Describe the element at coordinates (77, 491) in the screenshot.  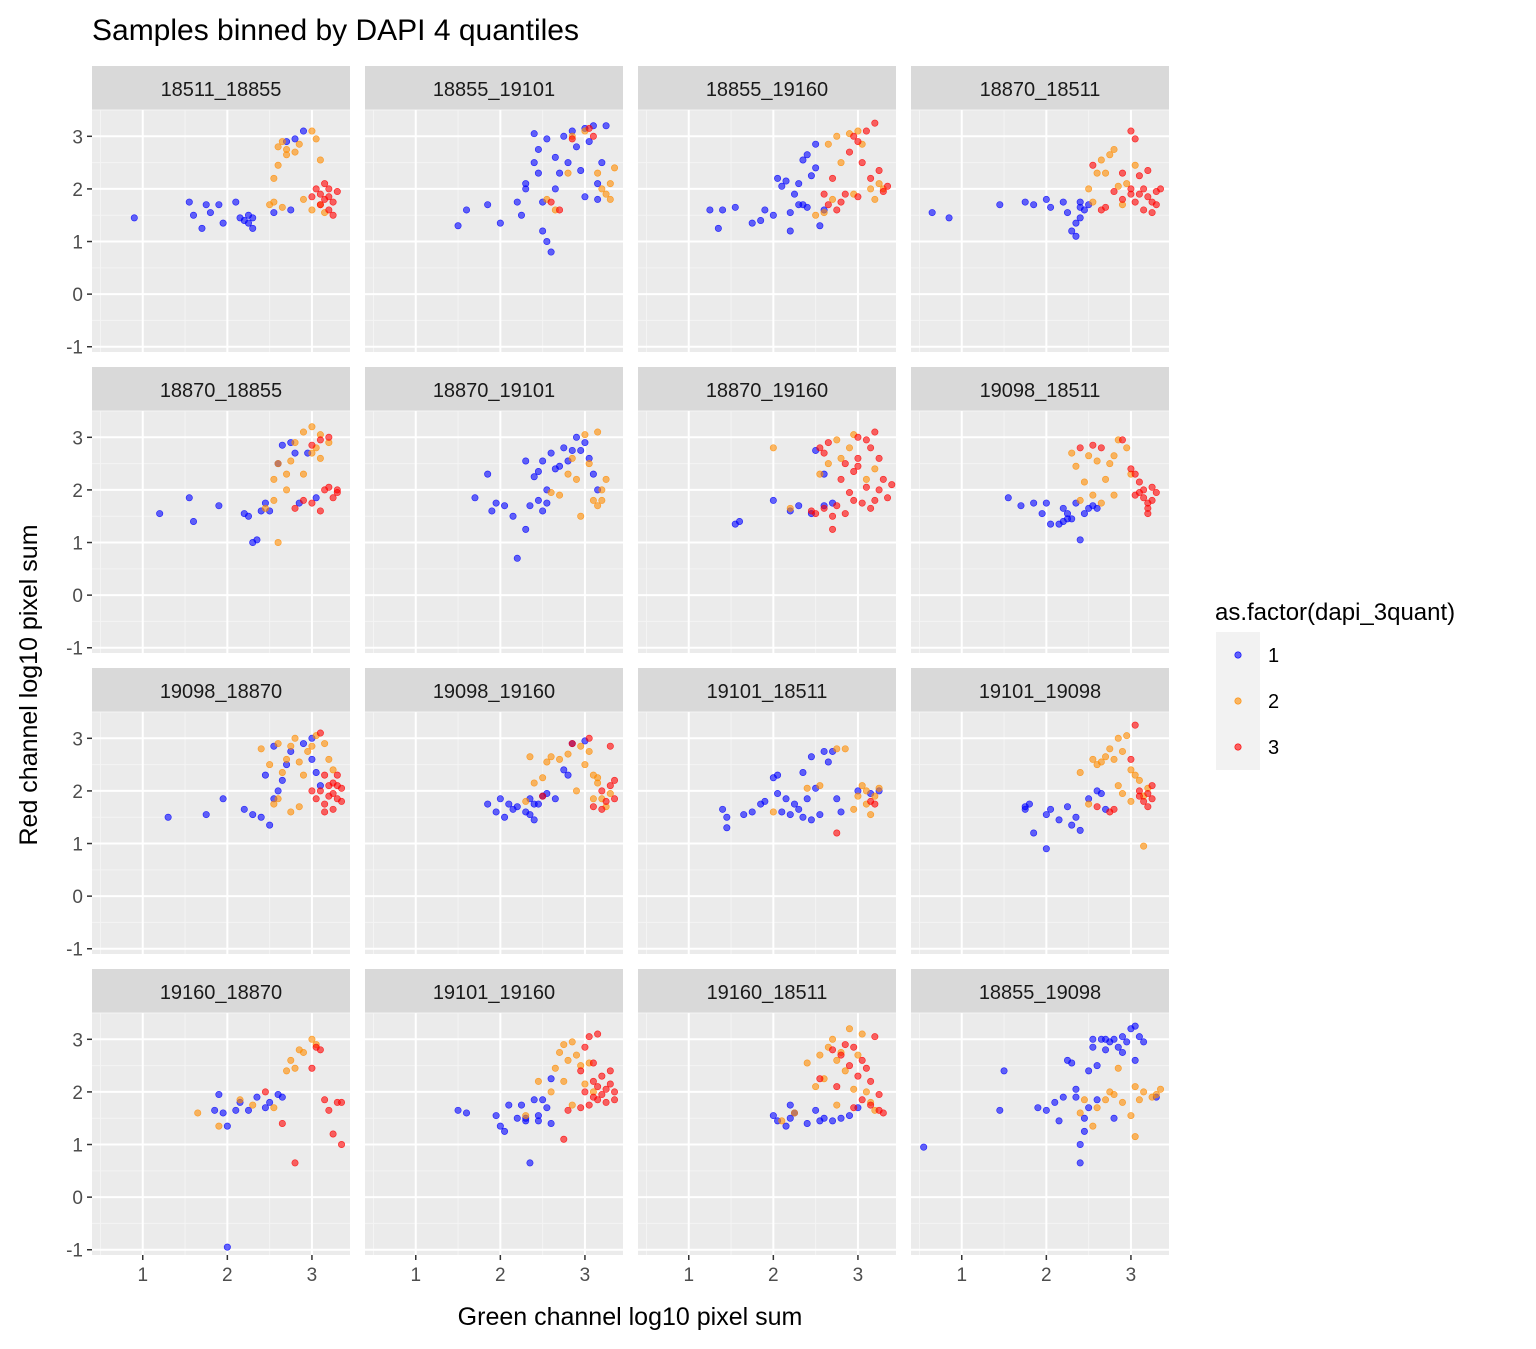
I see `y-tick-label: 2` at that location.